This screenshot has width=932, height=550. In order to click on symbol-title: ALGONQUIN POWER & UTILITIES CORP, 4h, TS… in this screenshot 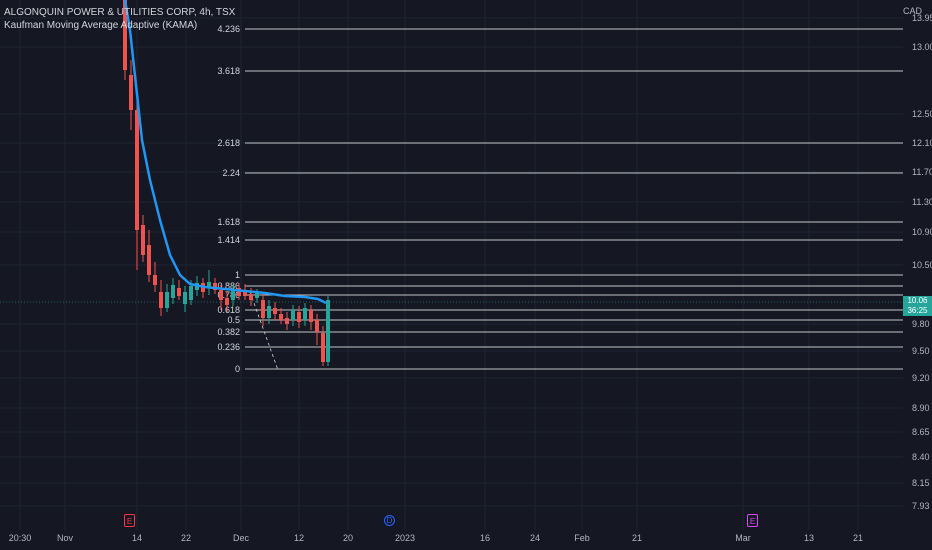, I will do `click(120, 12)`.